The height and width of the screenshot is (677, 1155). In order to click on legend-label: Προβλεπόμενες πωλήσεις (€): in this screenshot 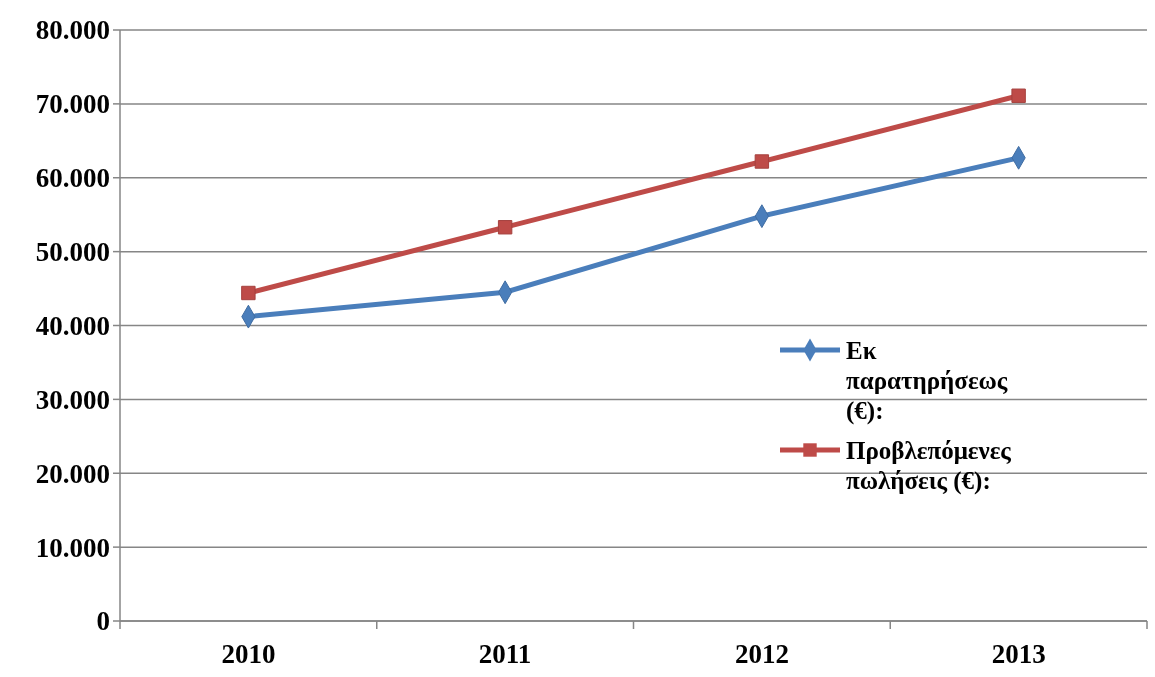, I will do `click(929, 466)`.